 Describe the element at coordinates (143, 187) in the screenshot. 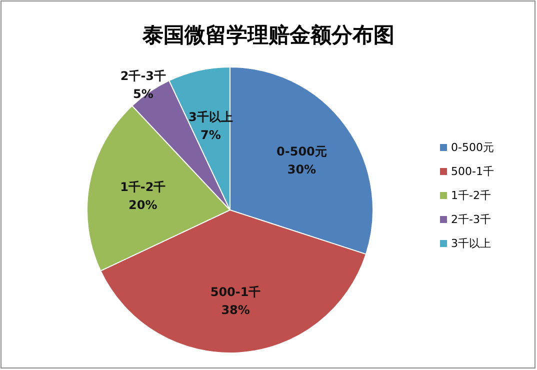

I see `slice-label: 1千-2千` at that location.